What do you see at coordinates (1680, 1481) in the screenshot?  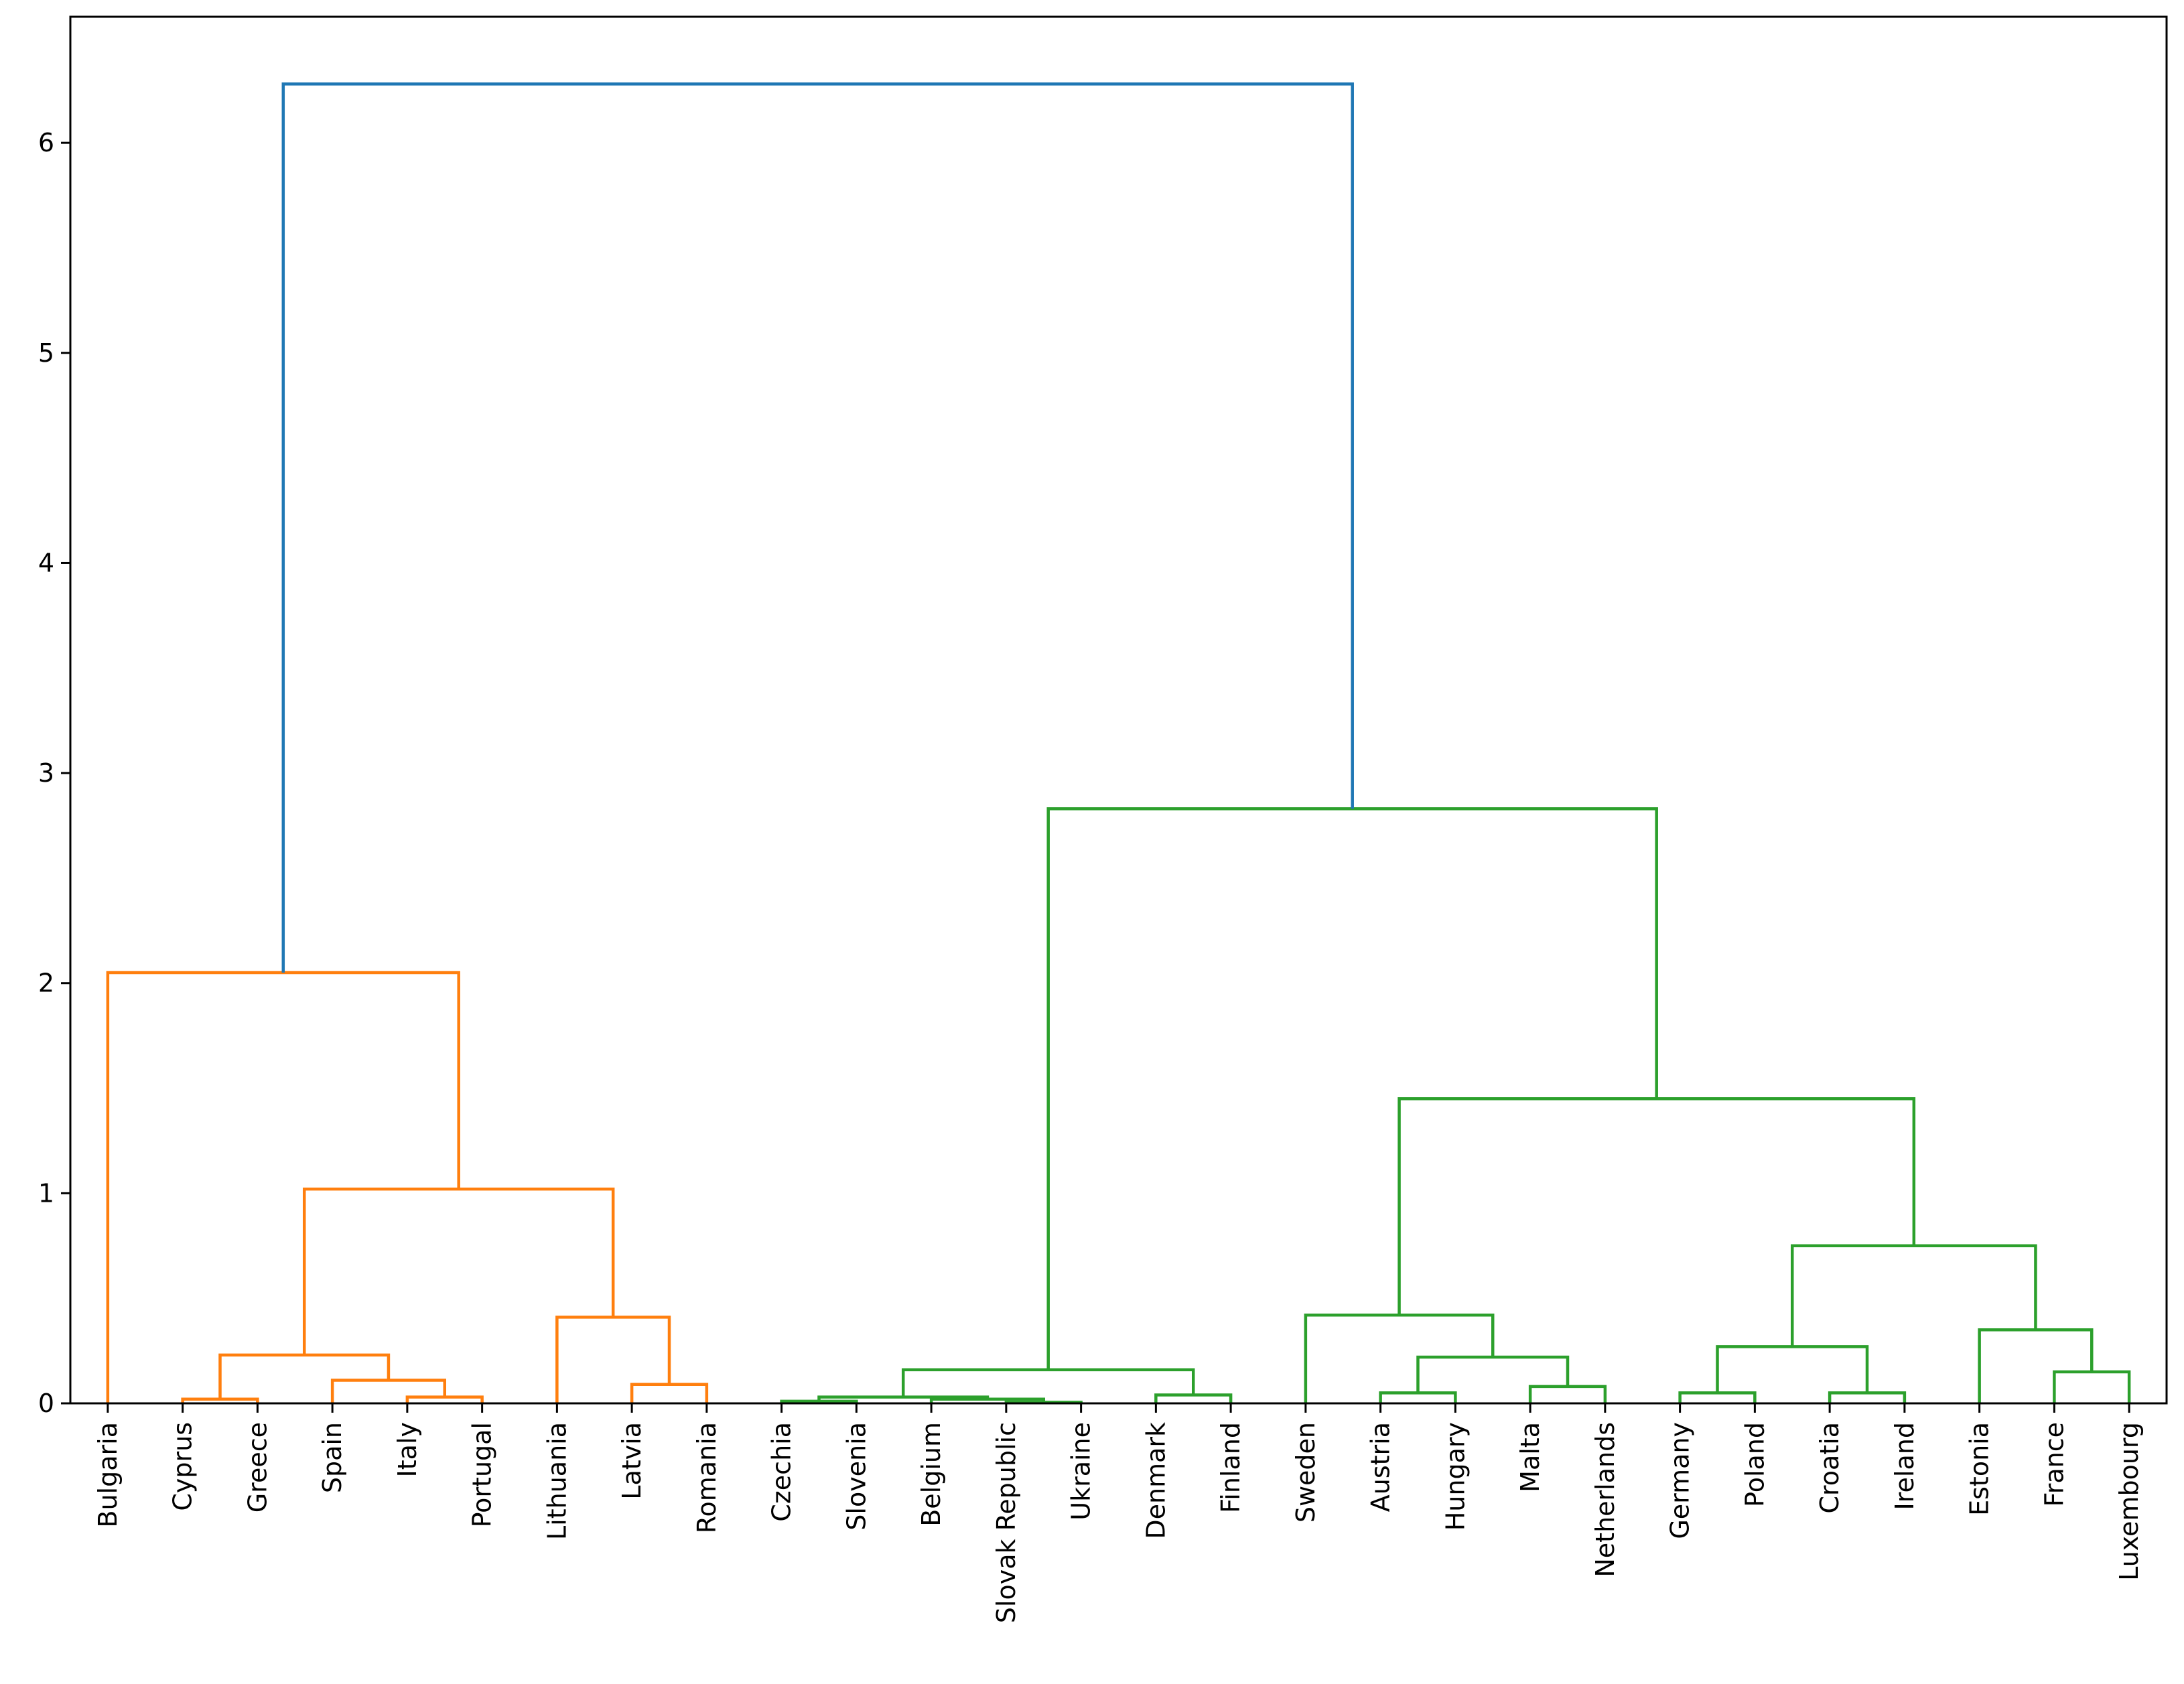 I see `leaf-label: Germany` at bounding box center [1680, 1481].